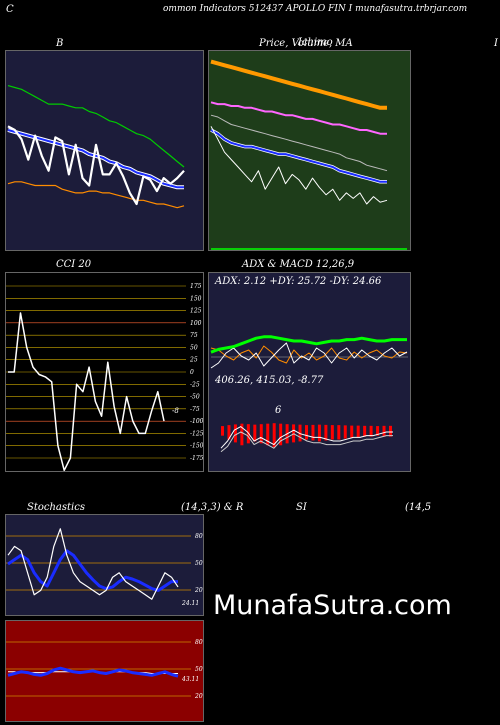  What do you see at coordinates (56, 507) in the screenshot?
I see `stoch-title-left: Stochastics` at bounding box center [56, 507].